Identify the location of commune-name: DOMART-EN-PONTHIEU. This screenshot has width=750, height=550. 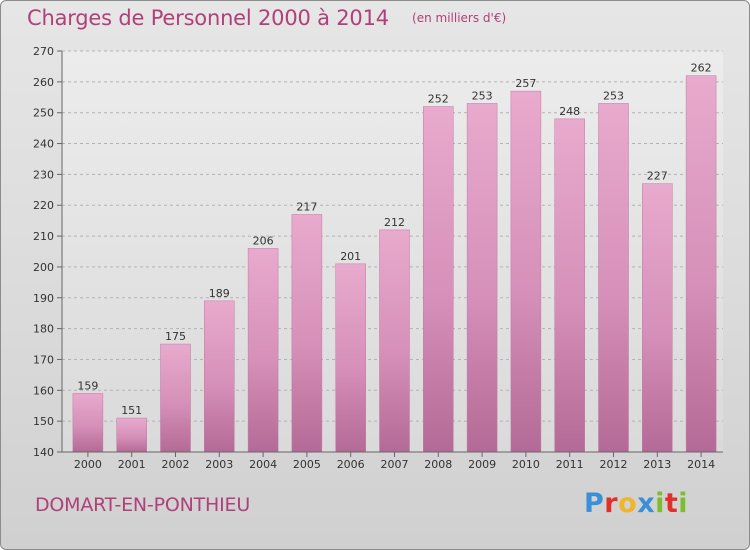
(143, 505).